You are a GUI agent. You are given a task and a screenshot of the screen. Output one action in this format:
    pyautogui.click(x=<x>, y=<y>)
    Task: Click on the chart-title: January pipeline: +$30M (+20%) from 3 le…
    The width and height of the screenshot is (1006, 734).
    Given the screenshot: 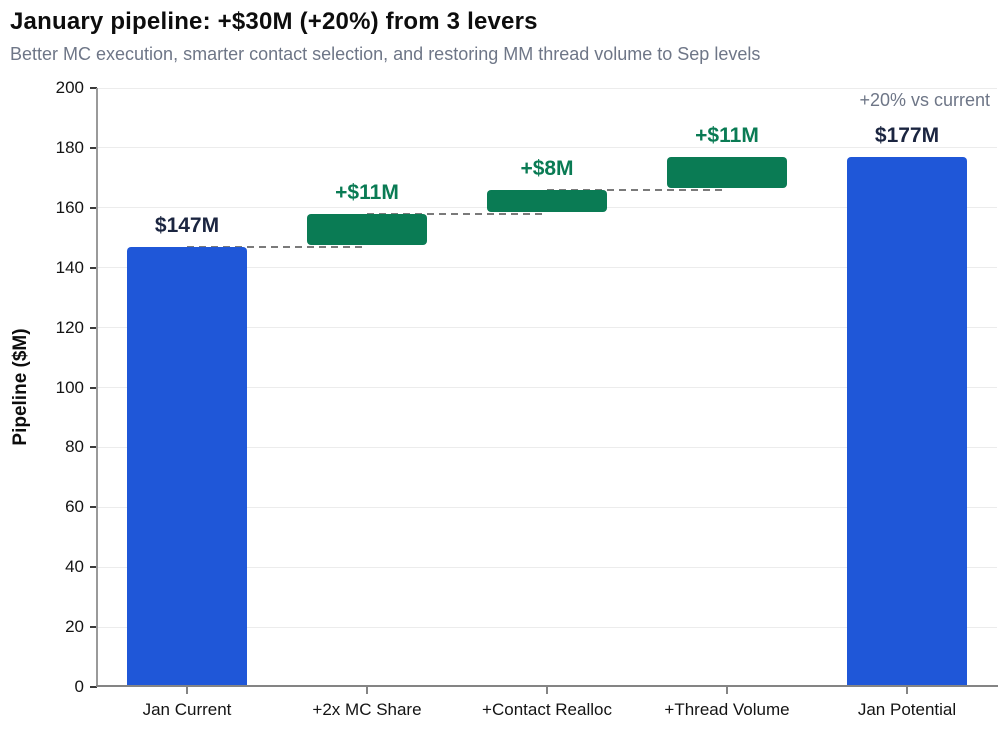 What is the action you would take?
    pyautogui.click(x=274, y=21)
    